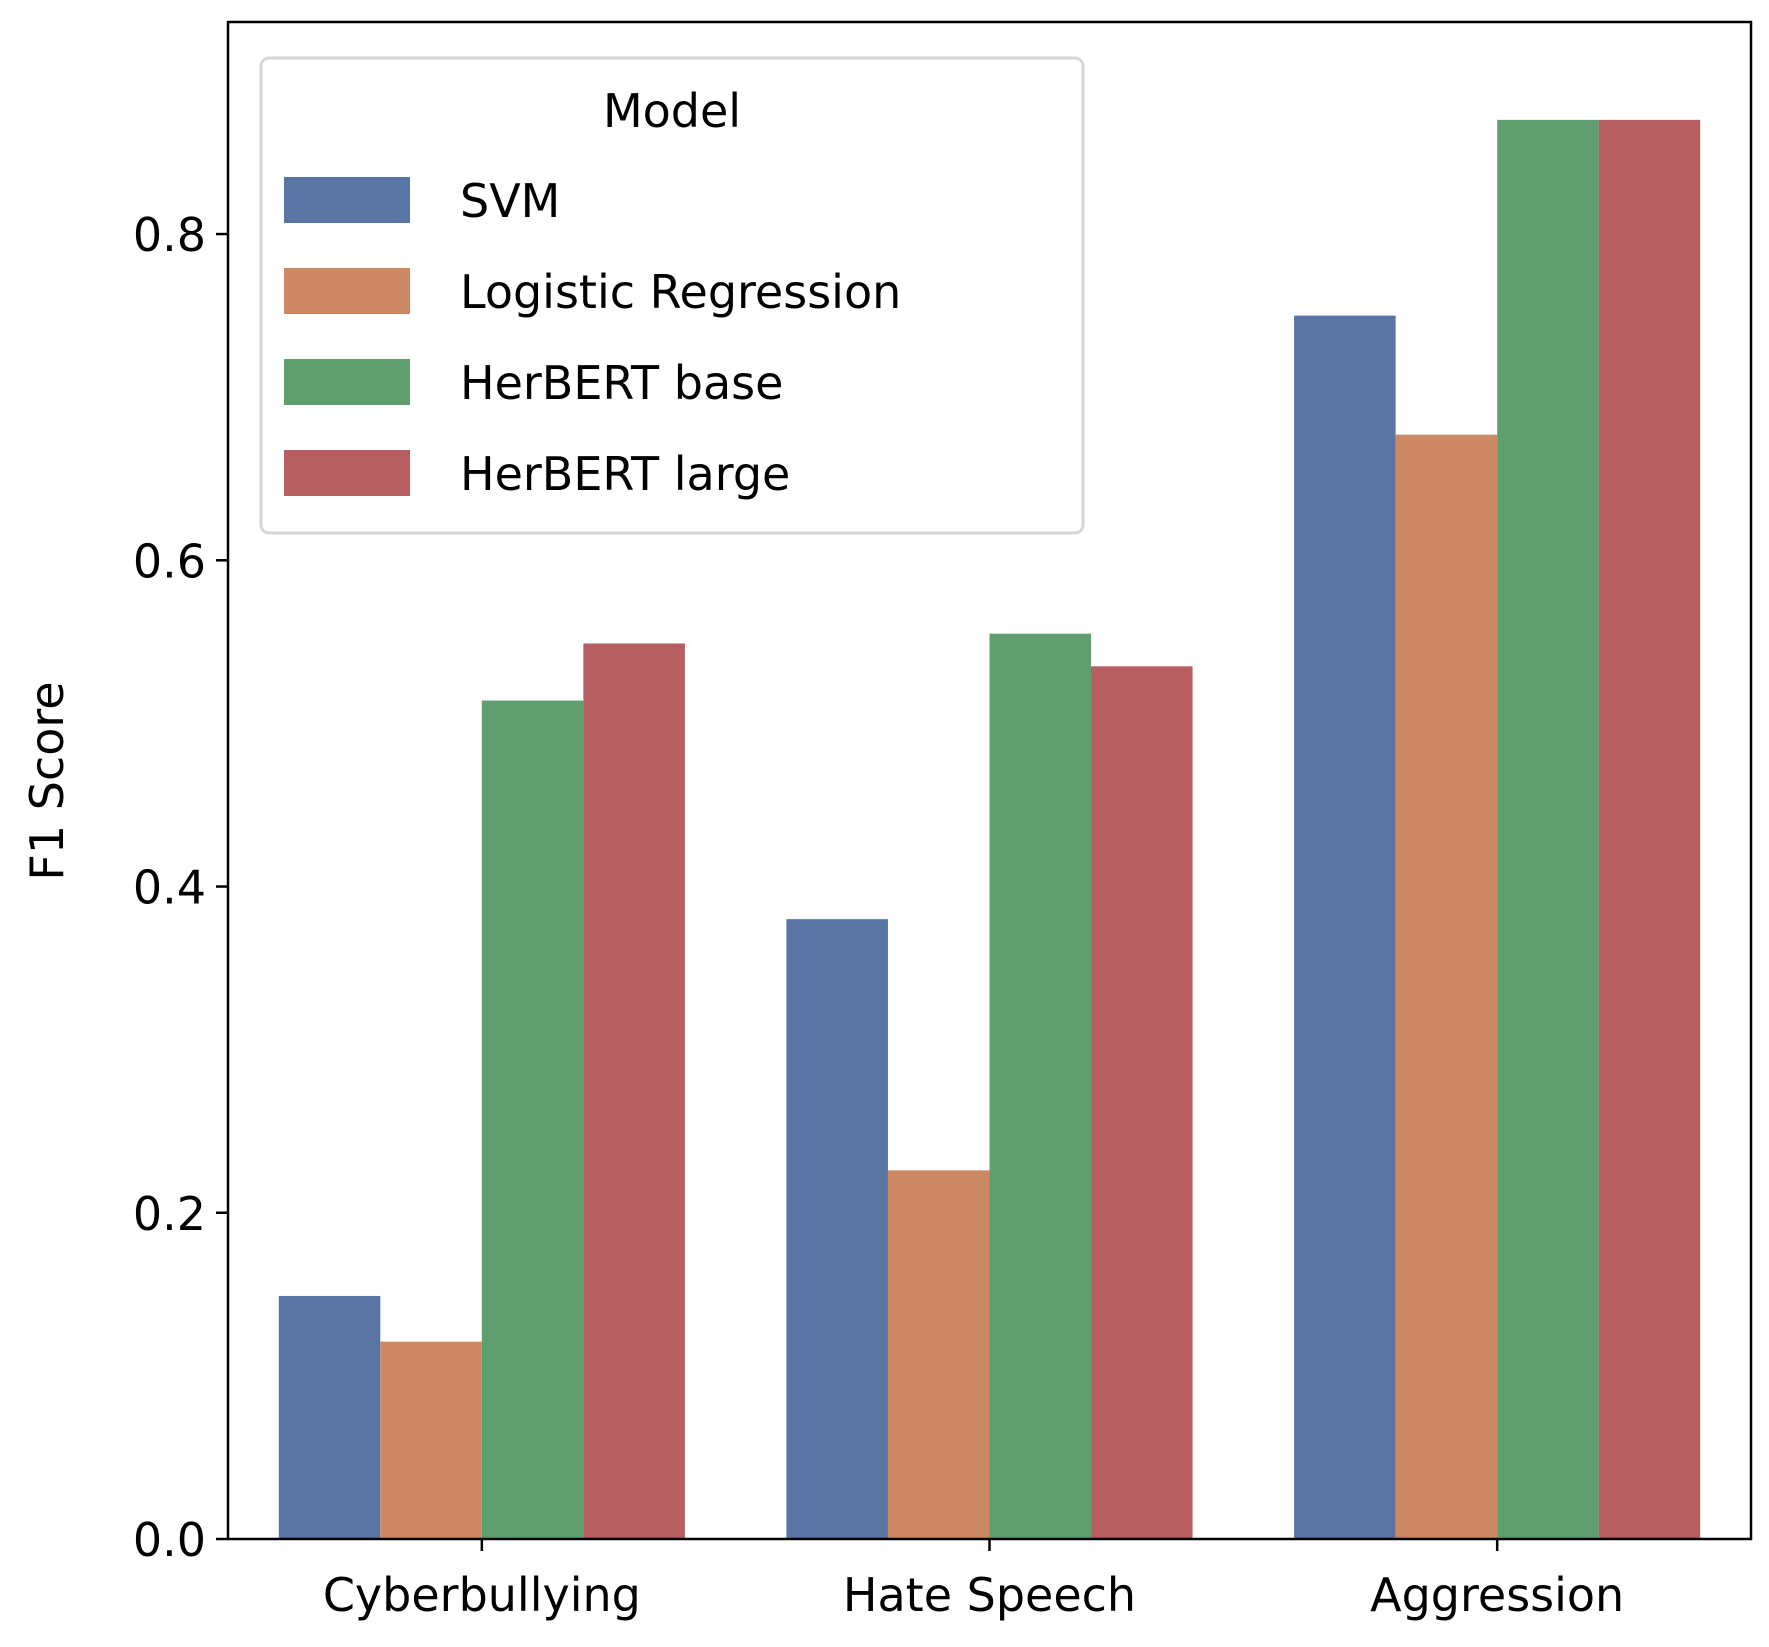 The width and height of the screenshot is (1769, 1647). Describe the element at coordinates (169, 888) in the screenshot. I see `y-tick-label: 0.4` at that location.